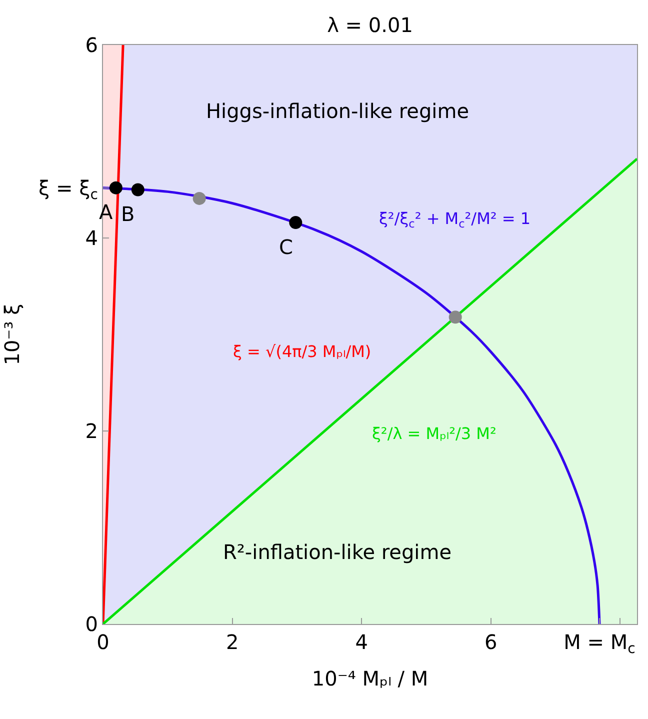  I want to click on annotation: R²-inflation-like regime, so click(337, 552).